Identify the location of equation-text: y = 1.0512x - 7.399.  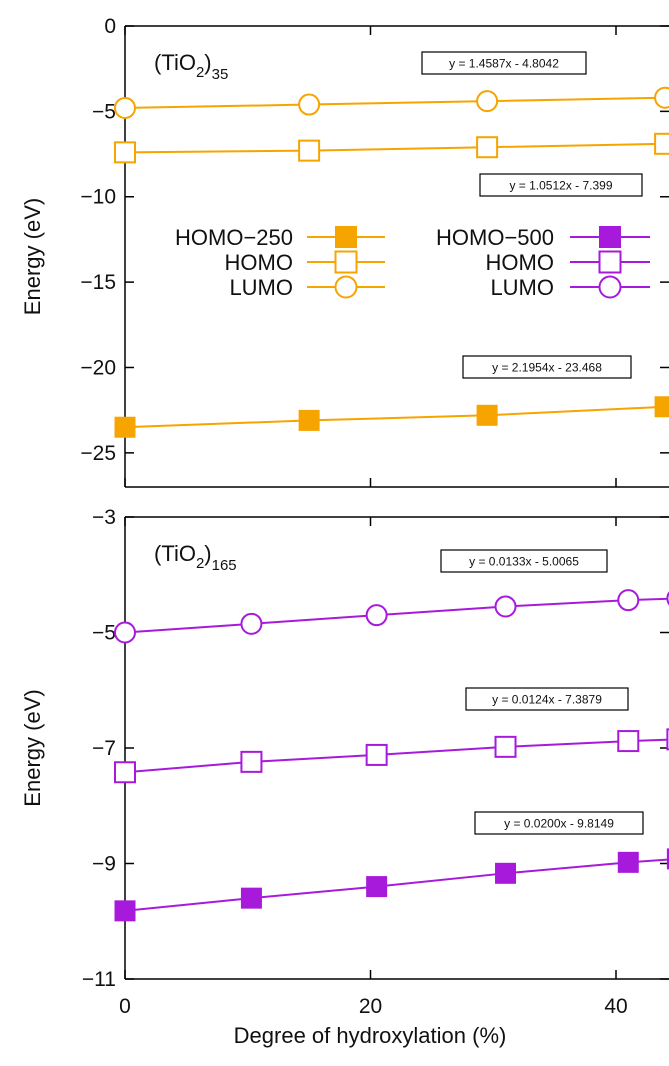
(560, 186).